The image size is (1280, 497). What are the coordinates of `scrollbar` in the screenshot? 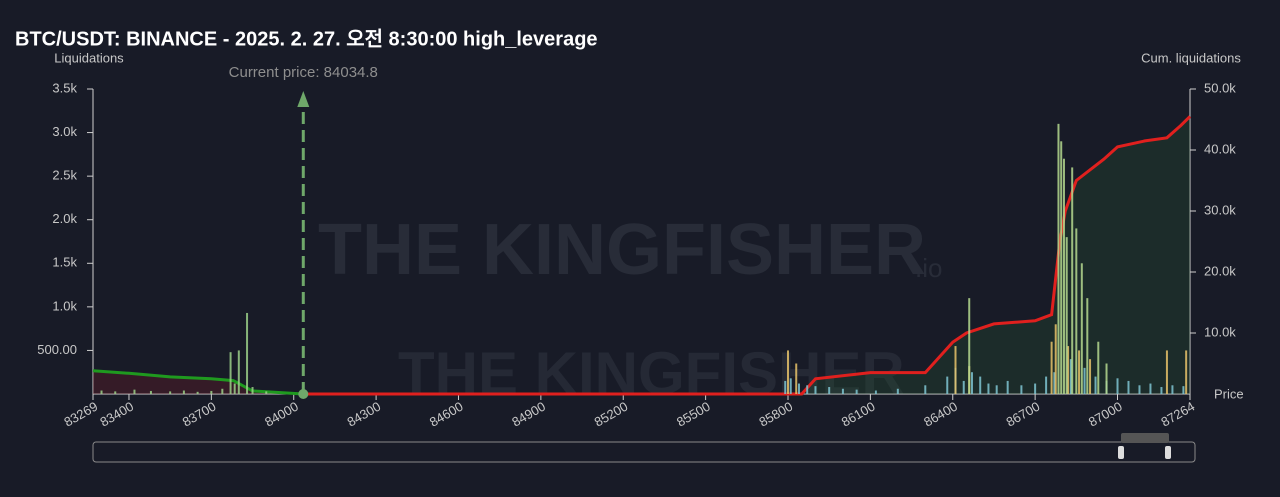 It's located at (644, 452).